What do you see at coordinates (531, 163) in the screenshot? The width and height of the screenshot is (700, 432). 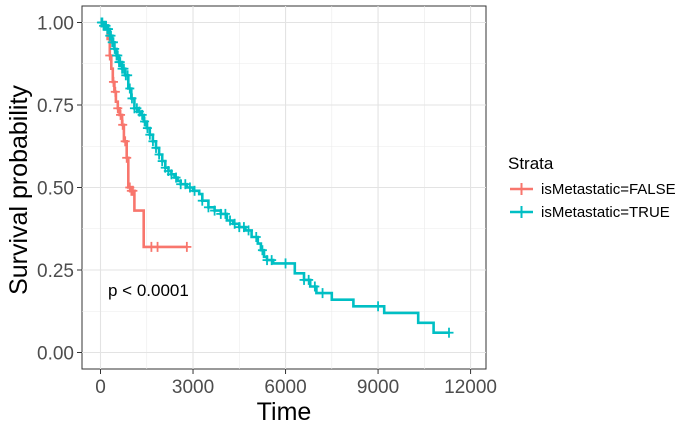 I see `legend-title: Strata` at bounding box center [531, 163].